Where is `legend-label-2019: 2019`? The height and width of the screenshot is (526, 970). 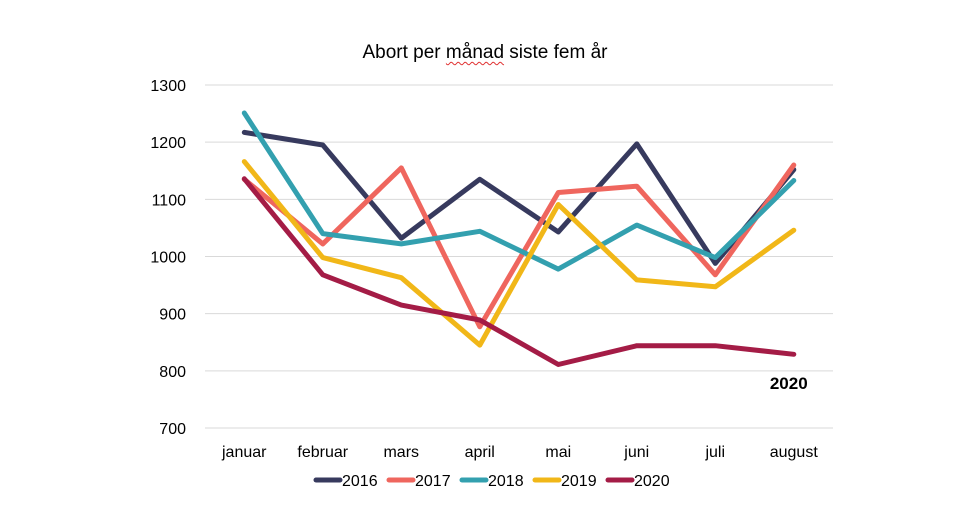 legend-label-2019: 2019 is located at coordinates (579, 481).